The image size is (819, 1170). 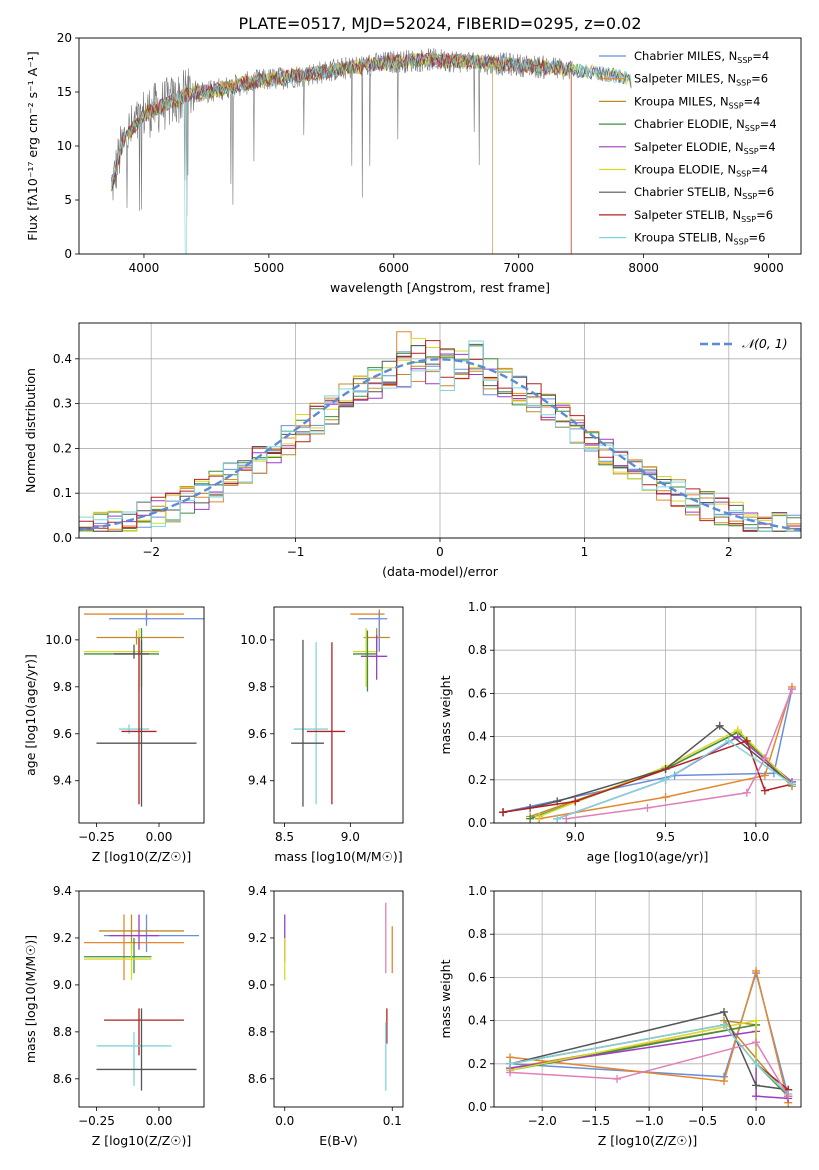 What do you see at coordinates (30, 430) in the screenshot?
I see `y-axis-label: Normed distribution` at bounding box center [30, 430].